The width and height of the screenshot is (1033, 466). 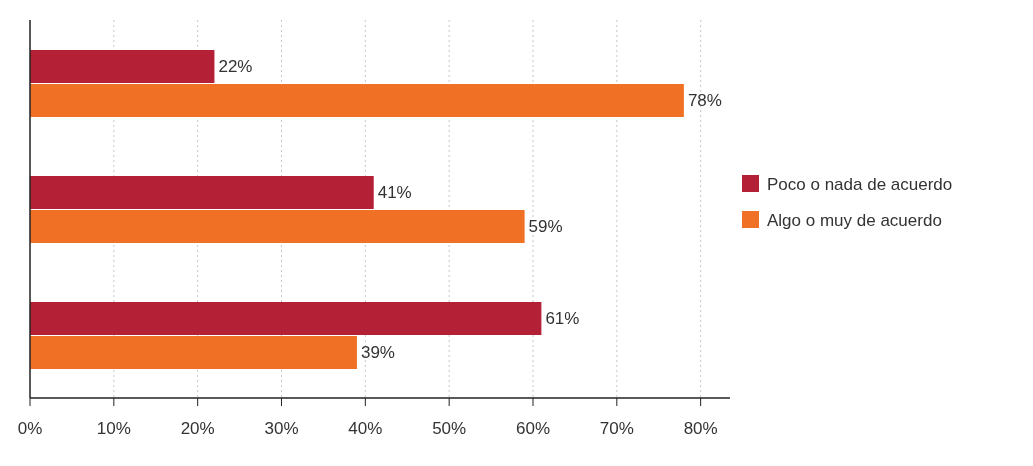 What do you see at coordinates (377, 353) in the screenshot?
I see `data-label: 39%` at bounding box center [377, 353].